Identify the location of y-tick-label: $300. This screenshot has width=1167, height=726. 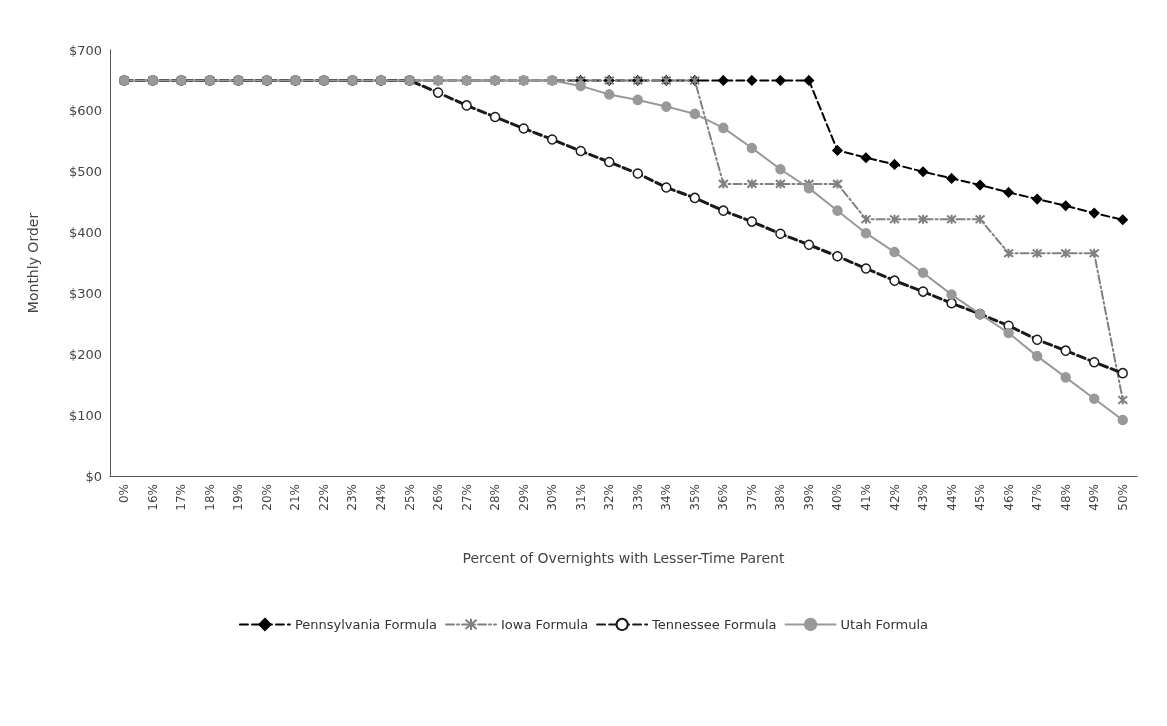
(85, 293).